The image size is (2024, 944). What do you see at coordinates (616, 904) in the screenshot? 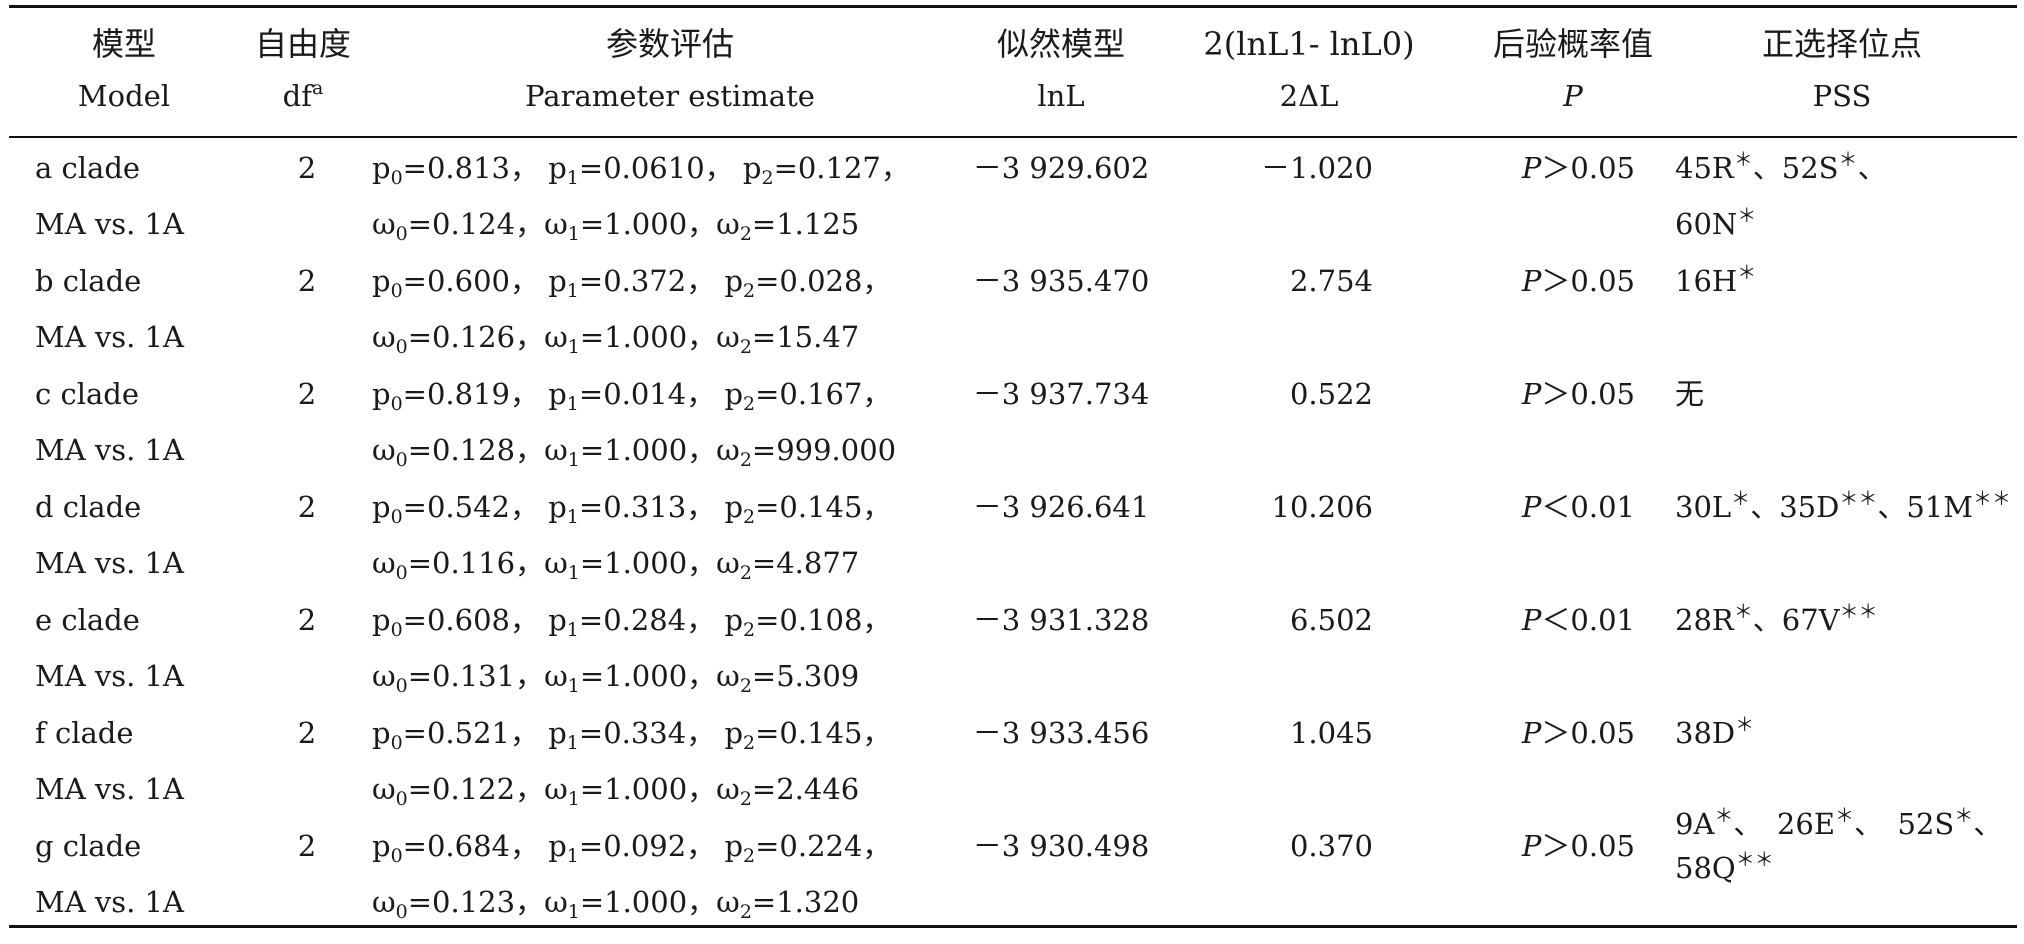
I see `param-omegas: ω0=0.123，ω1=1.000，ω2=1.320` at bounding box center [616, 904].